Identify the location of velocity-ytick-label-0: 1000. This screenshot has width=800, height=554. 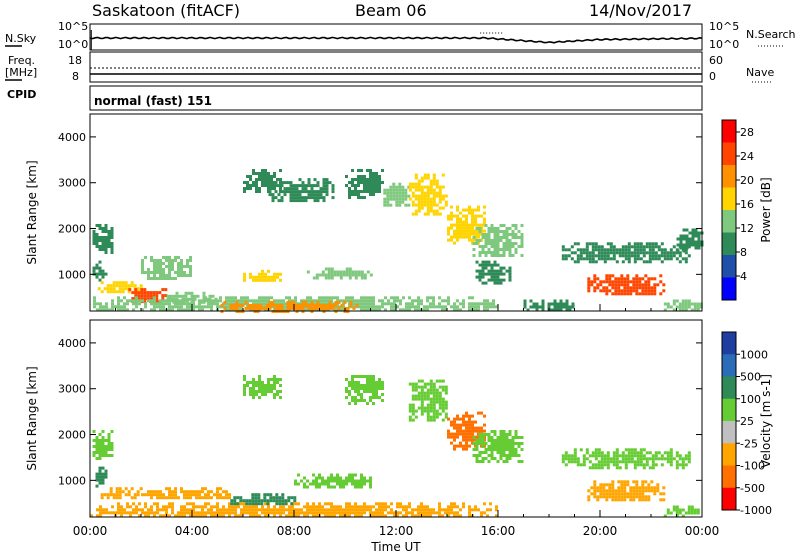
(72, 480).